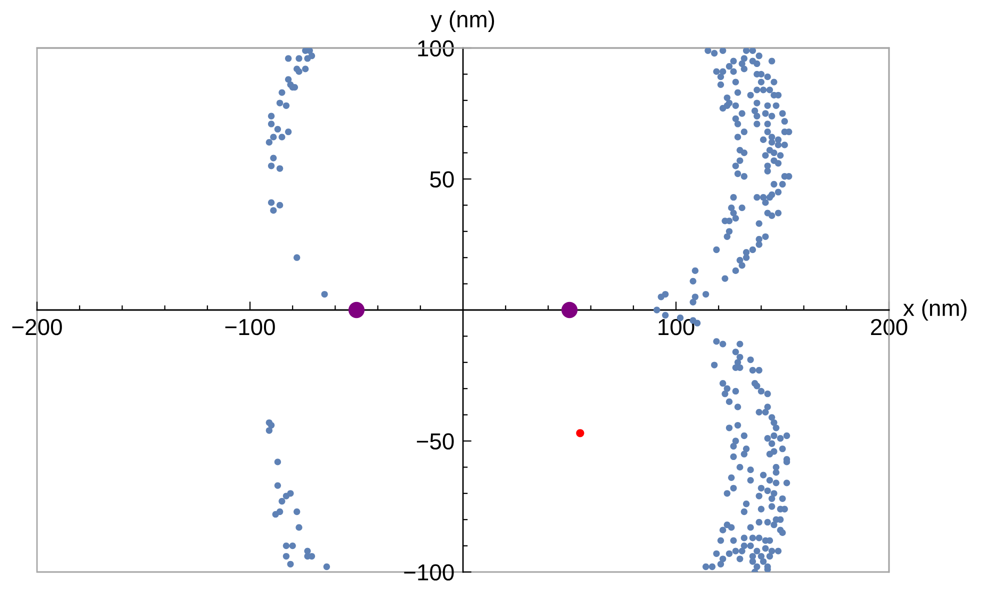 The width and height of the screenshot is (997, 592). What do you see at coordinates (429, 572) in the screenshot?
I see `y-tick-label: −100` at bounding box center [429, 572].